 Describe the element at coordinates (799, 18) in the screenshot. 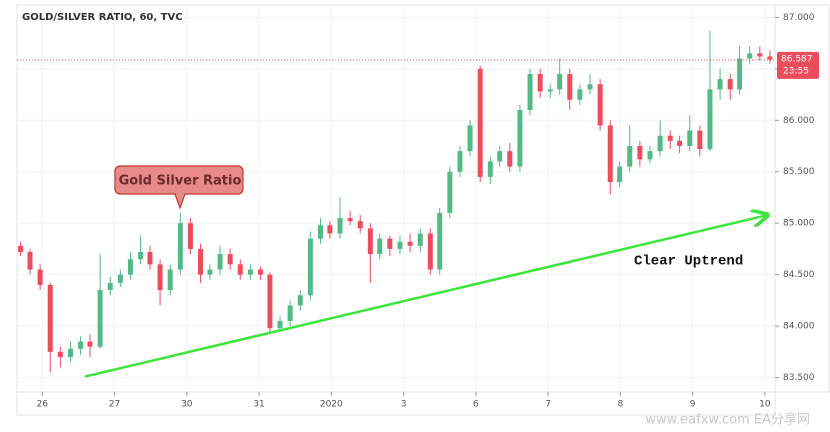

I see `y-tick-label: 87.000` at that location.